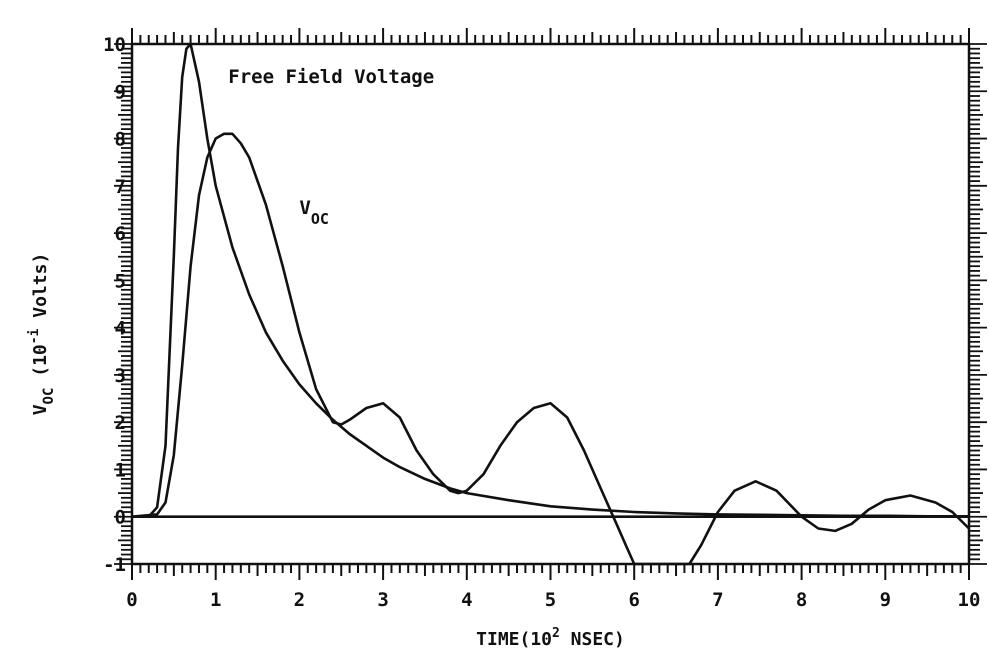  What do you see at coordinates (215, 600) in the screenshot?
I see `x-tick-label: 1` at bounding box center [215, 600].